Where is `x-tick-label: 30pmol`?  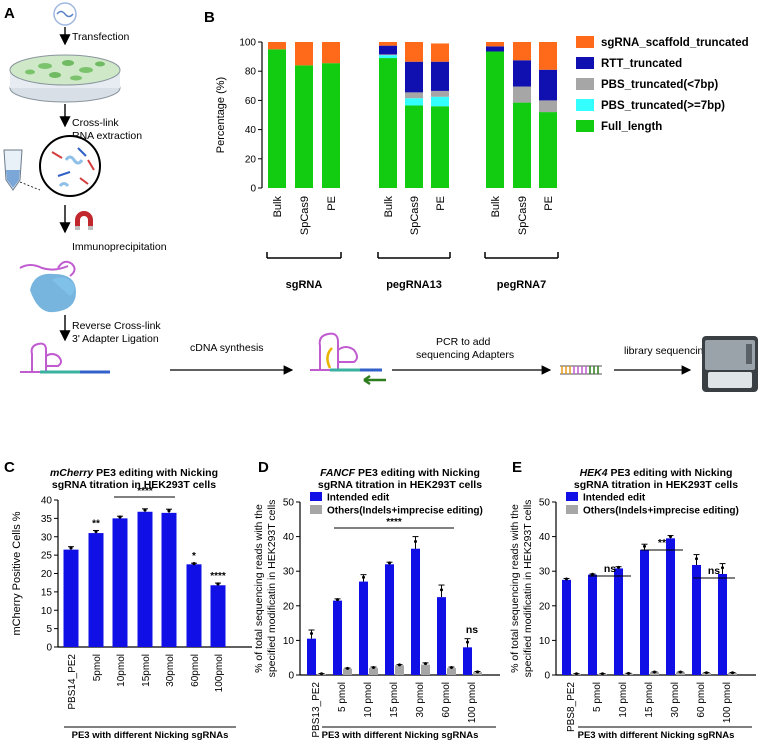
x-tick-label: 30pmol is located at coordinates (170, 670).